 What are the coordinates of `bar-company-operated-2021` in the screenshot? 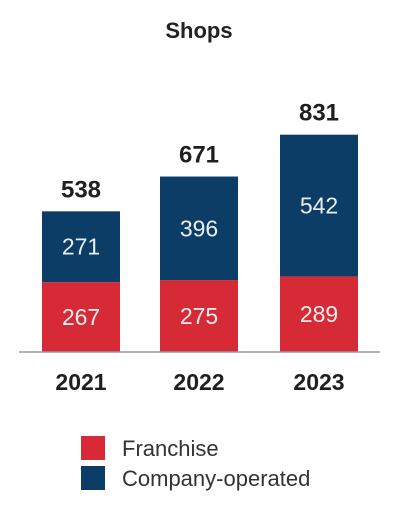 It's located at (81, 247).